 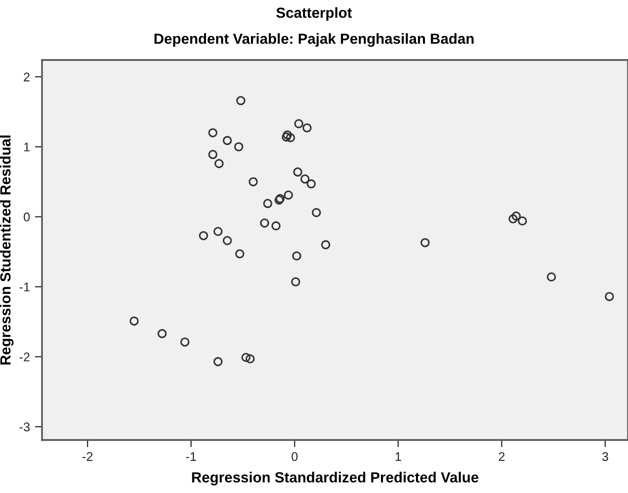 What do you see at coordinates (27, 217) in the screenshot?
I see `y-tick-label: 0` at bounding box center [27, 217].